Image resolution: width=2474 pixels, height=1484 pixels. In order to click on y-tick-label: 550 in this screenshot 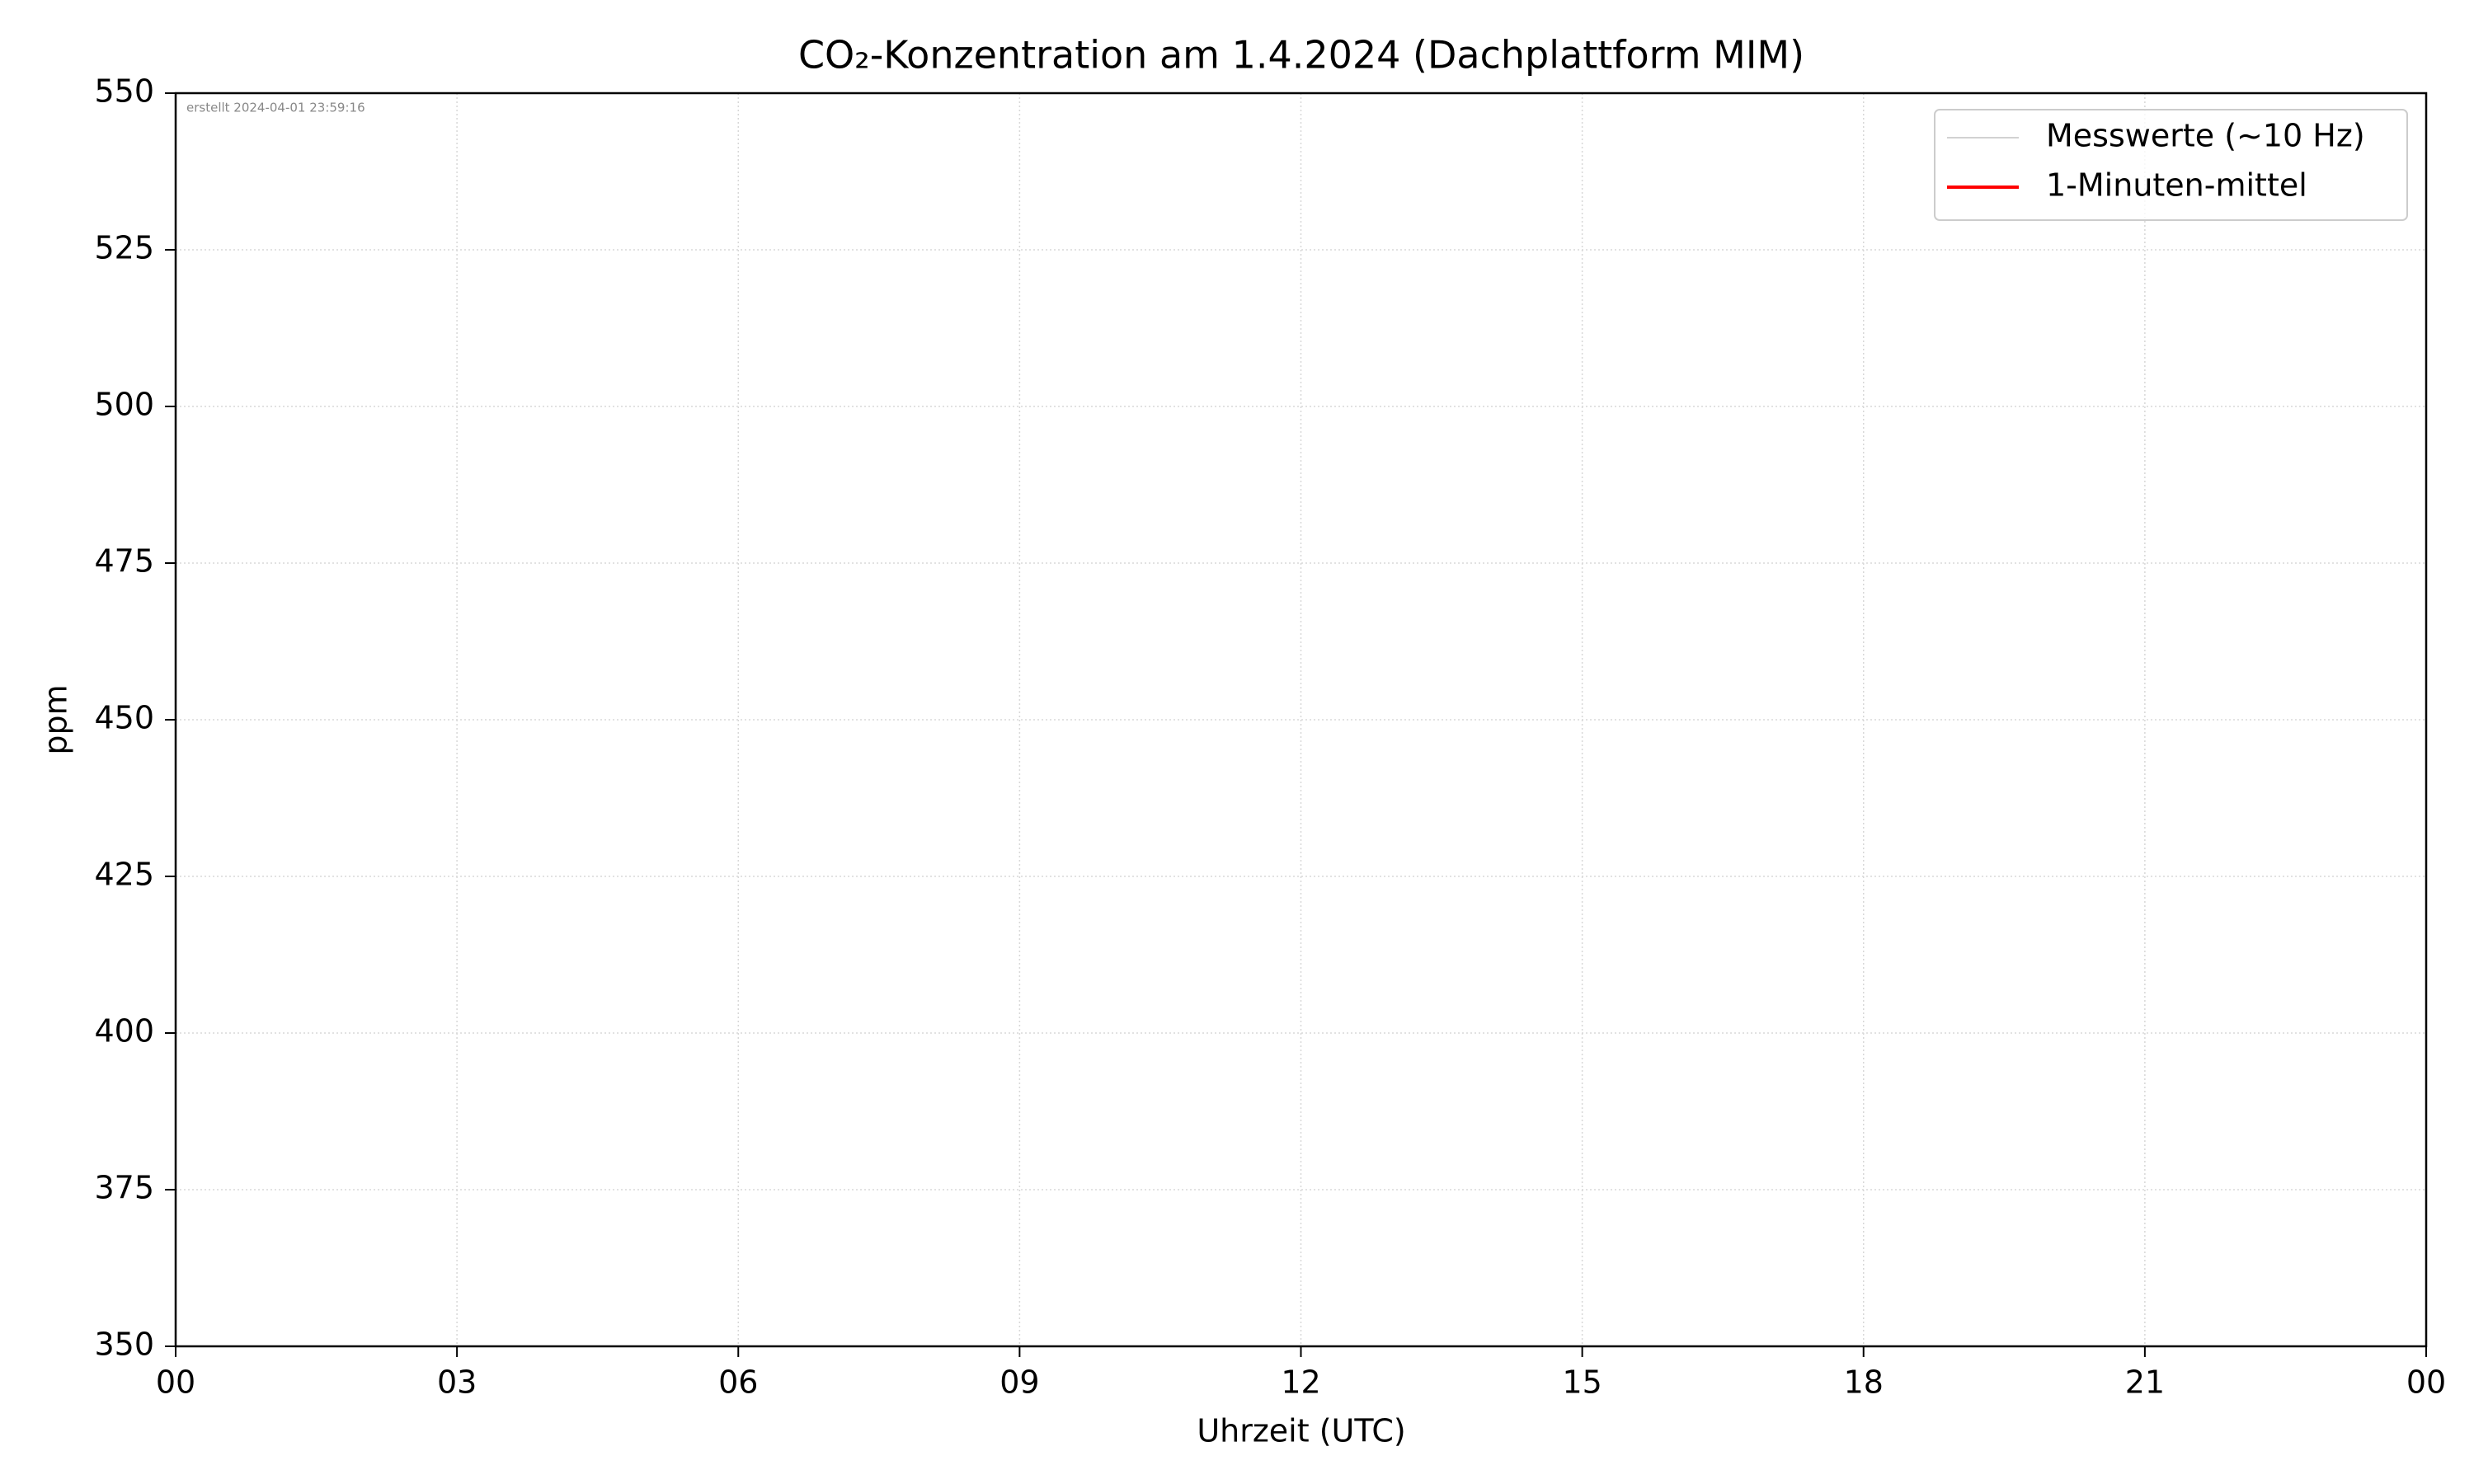, I will do `click(124, 91)`.